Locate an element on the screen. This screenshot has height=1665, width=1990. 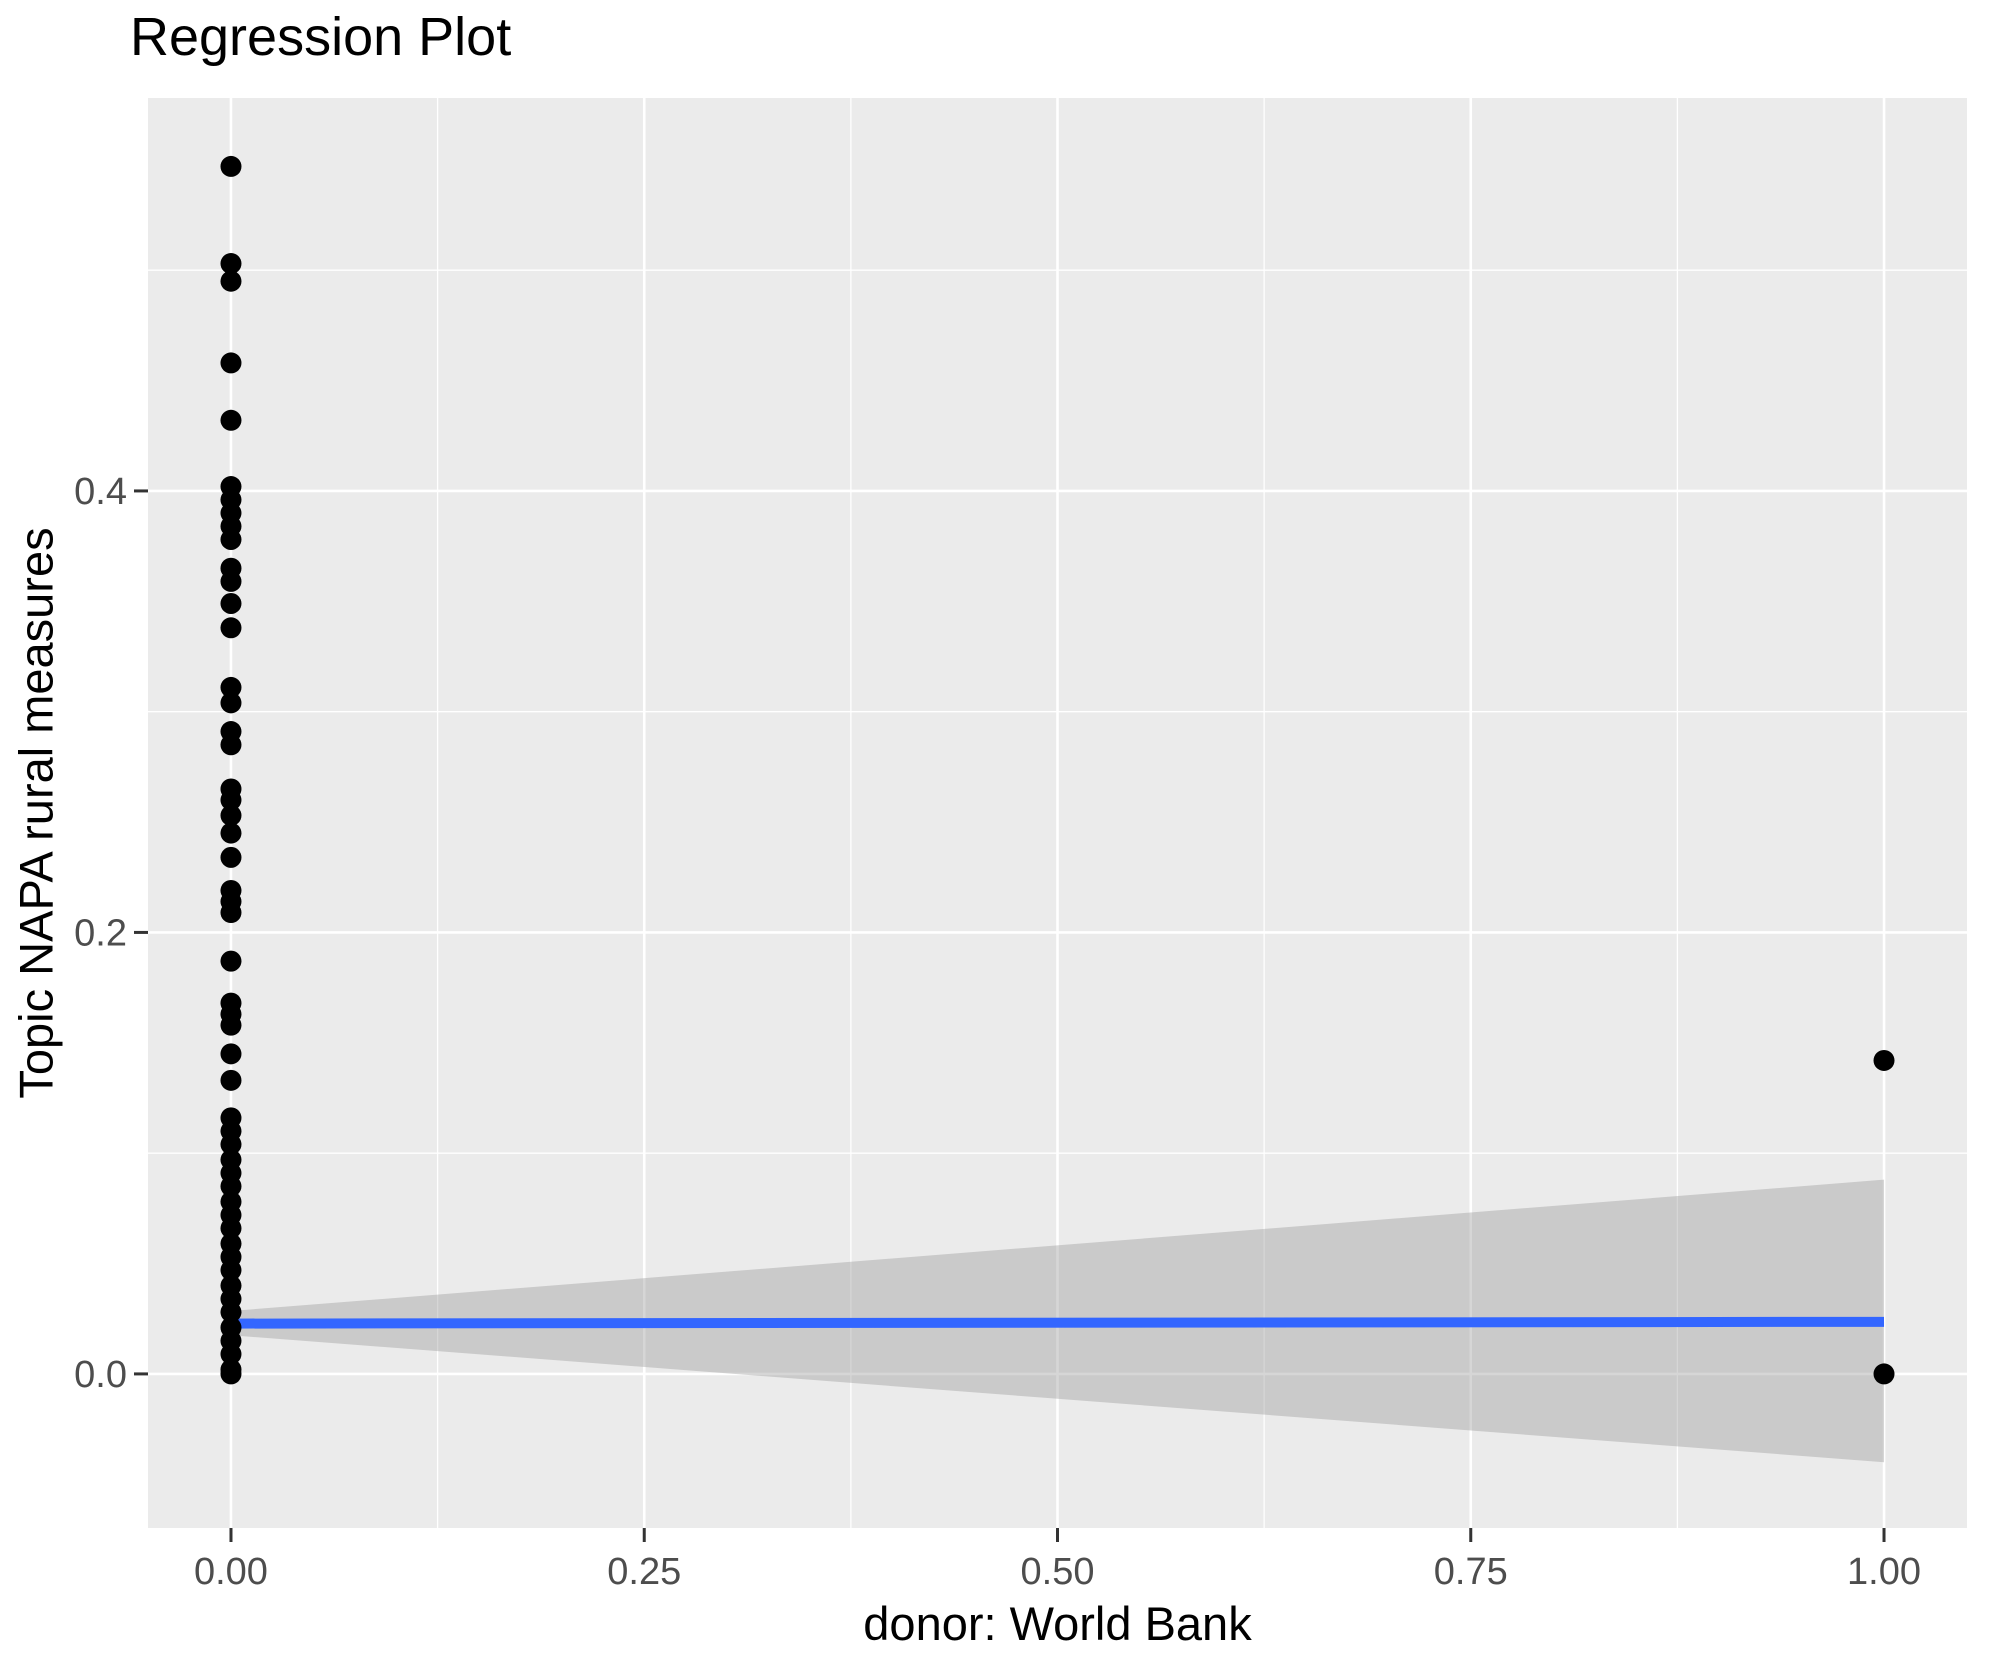
y-tick-label: 0.2 is located at coordinates (100, 933).